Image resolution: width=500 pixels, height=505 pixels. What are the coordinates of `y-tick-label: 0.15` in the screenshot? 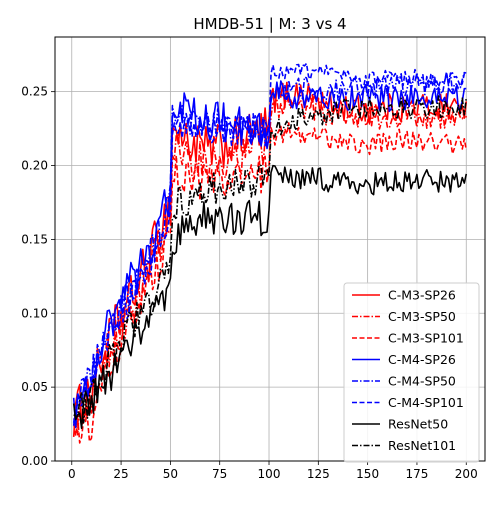 It's located at (34, 239).